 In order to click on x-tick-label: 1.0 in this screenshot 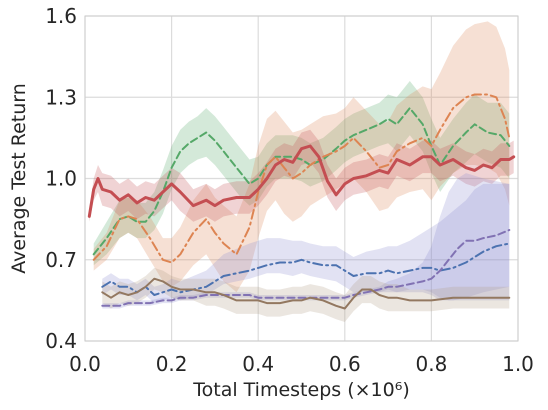, I will do `click(518, 364)`.